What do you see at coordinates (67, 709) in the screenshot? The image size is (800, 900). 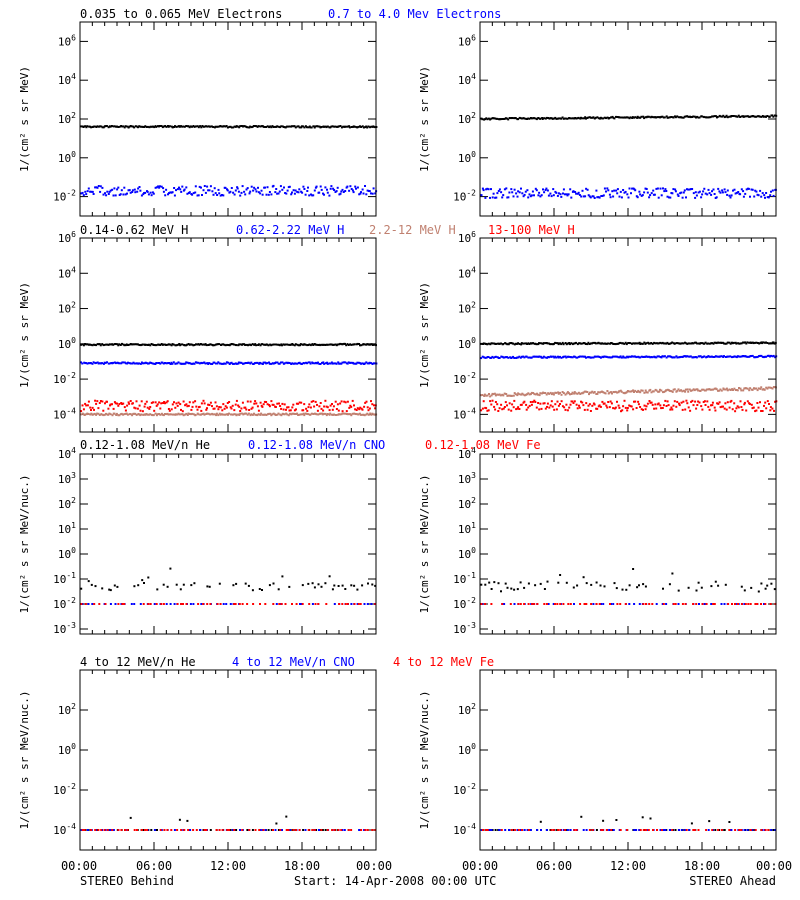 I see `row4-behind-ytick-label: 102` at bounding box center [67, 709].